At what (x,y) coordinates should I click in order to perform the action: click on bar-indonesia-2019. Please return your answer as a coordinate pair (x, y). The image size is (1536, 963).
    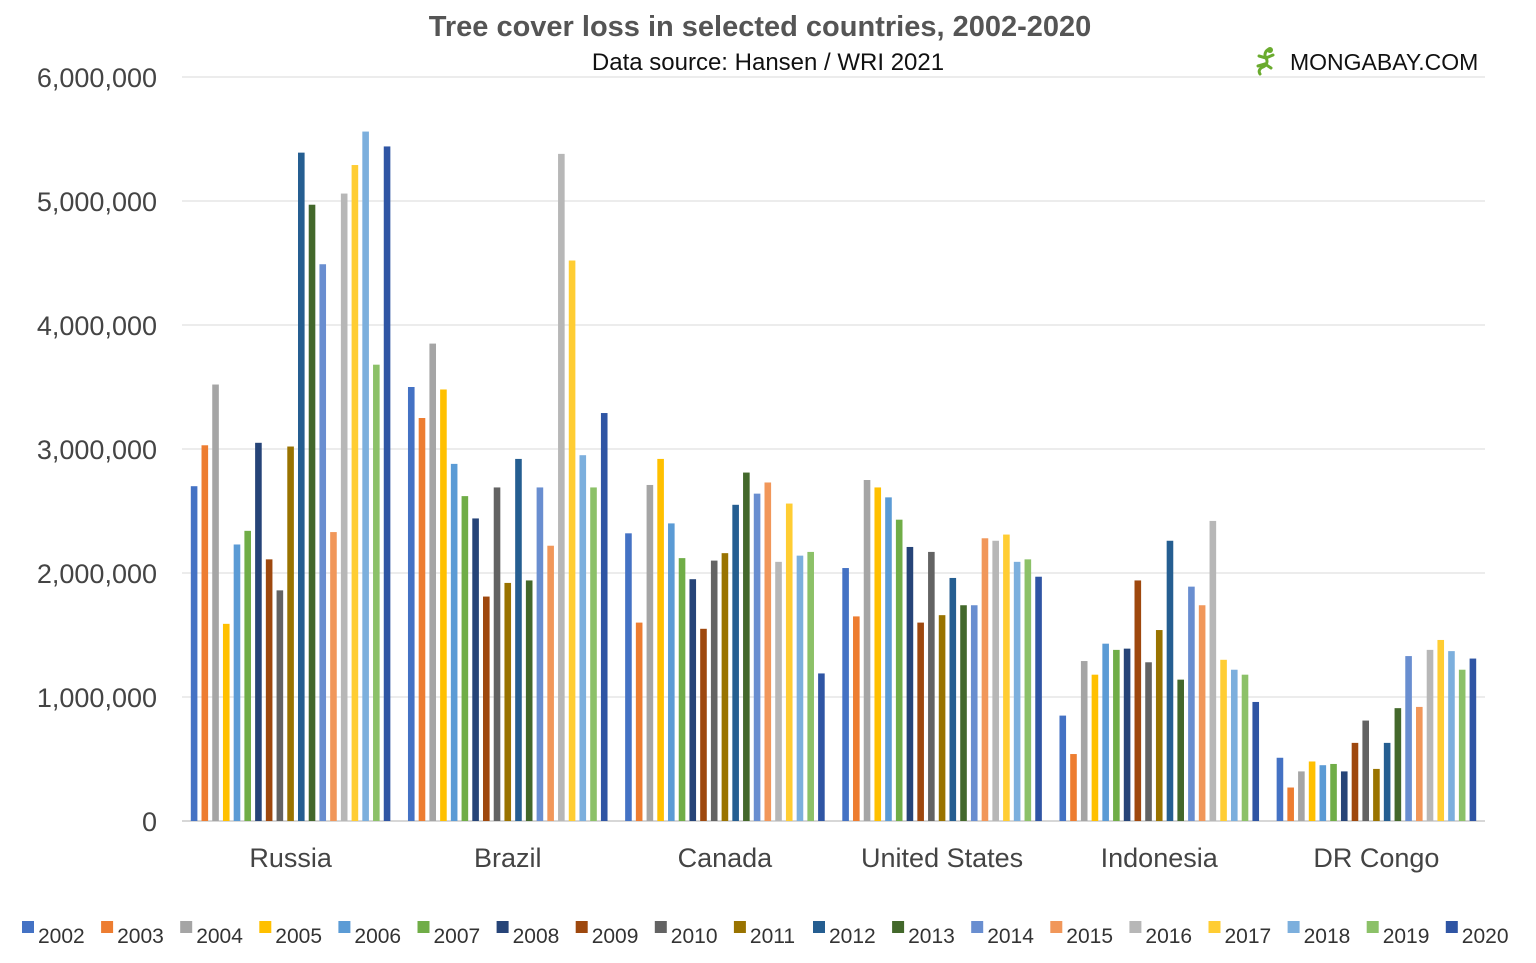
    Looking at the image, I should click on (1245, 747).